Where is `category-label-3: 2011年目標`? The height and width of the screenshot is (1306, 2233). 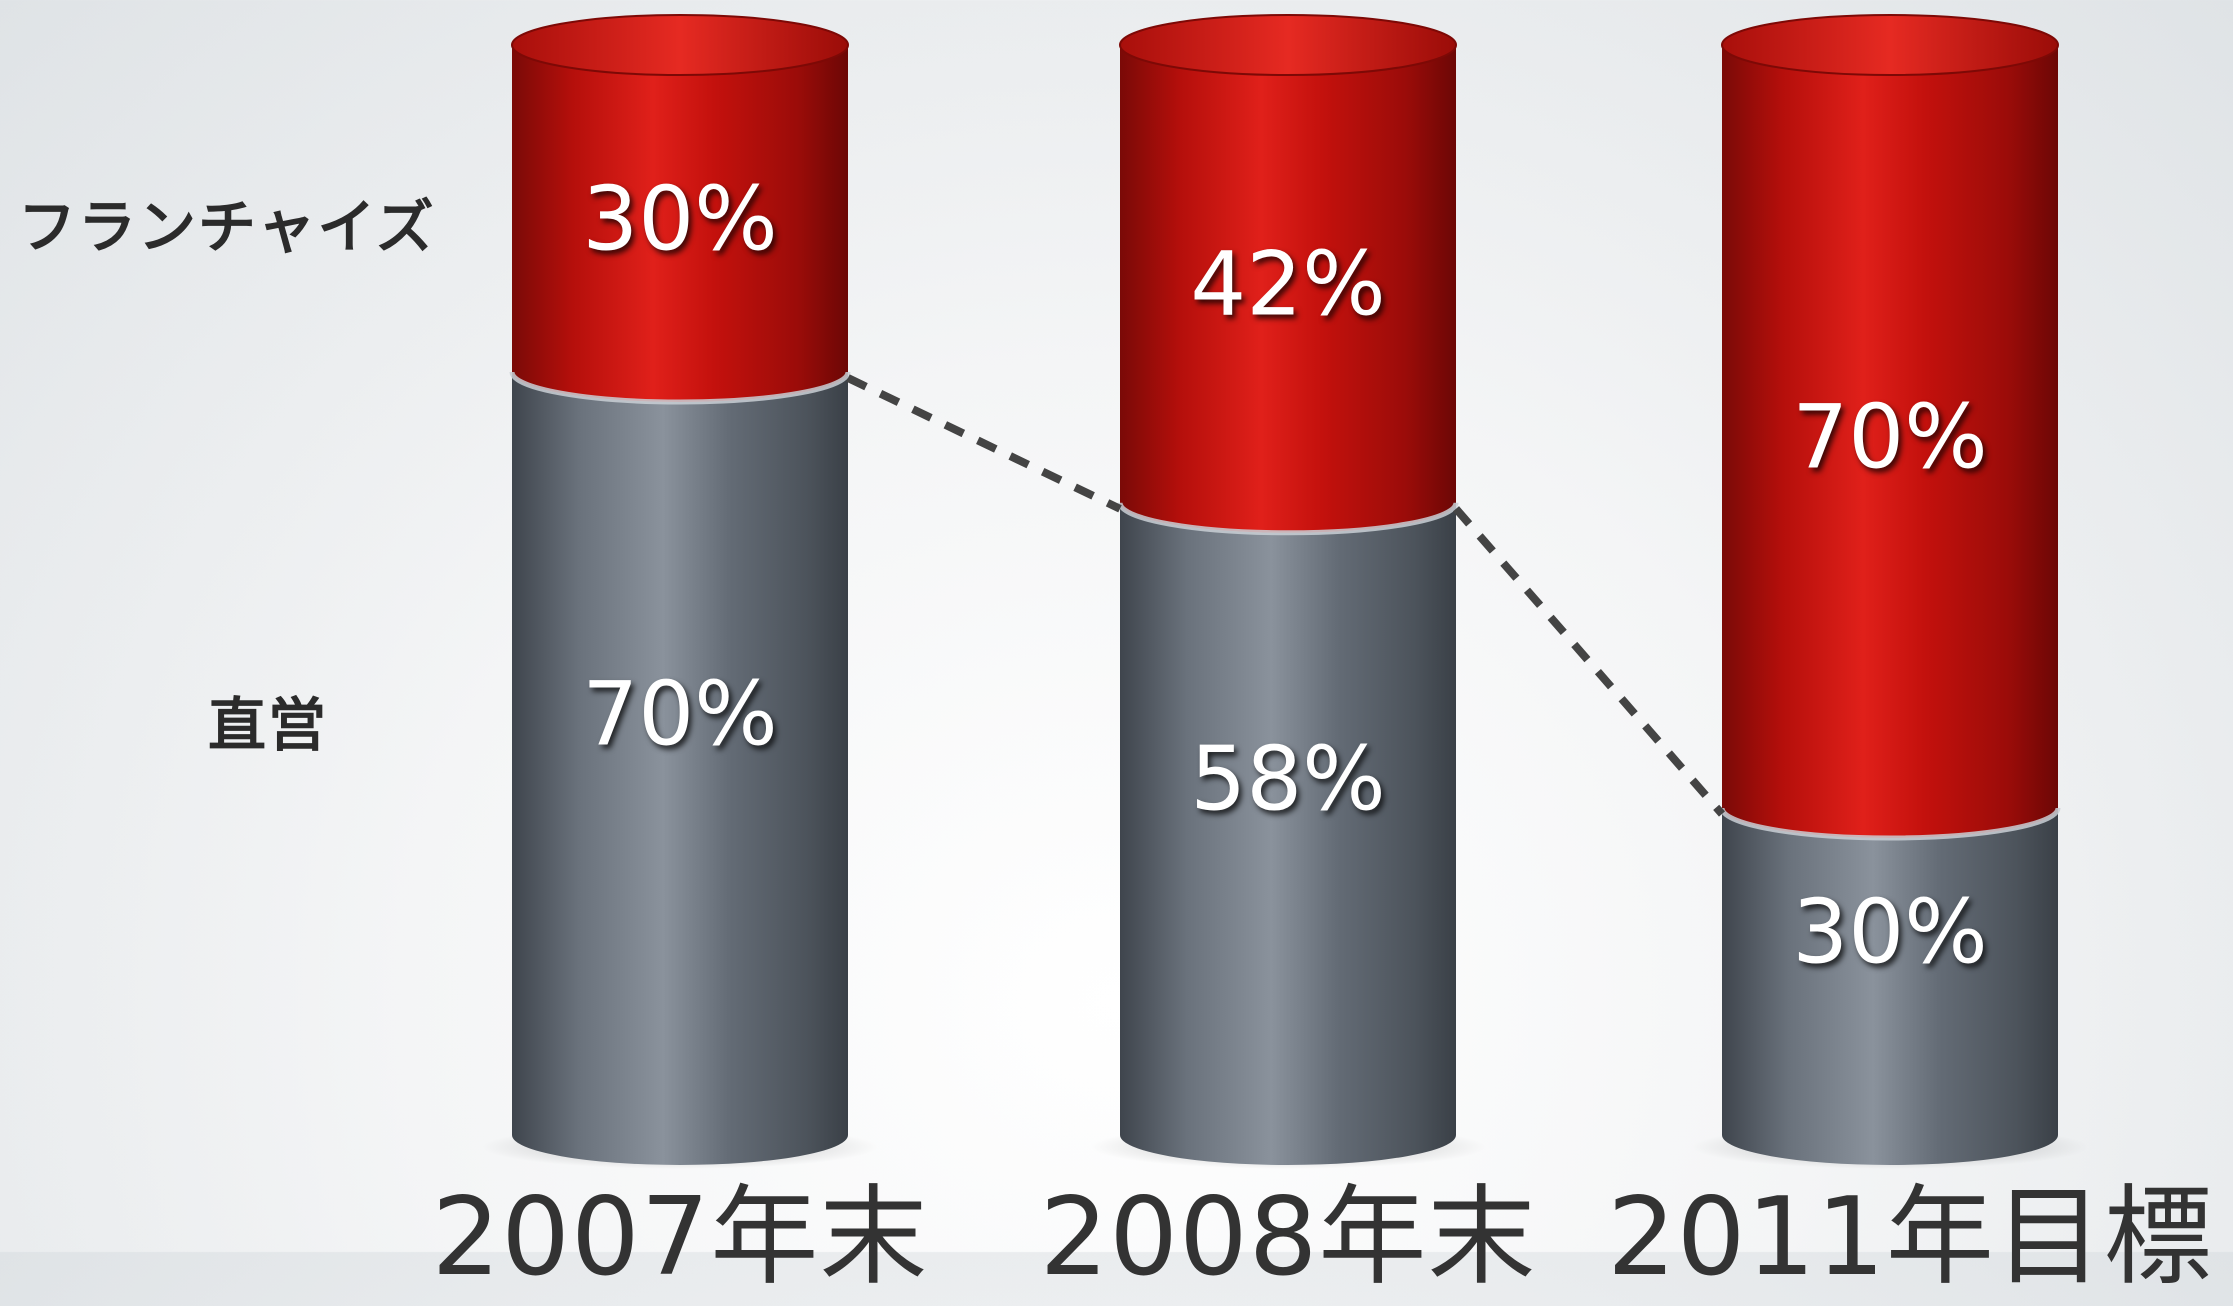 category-label-3: 2011年目標 is located at coordinates (1910, 1237).